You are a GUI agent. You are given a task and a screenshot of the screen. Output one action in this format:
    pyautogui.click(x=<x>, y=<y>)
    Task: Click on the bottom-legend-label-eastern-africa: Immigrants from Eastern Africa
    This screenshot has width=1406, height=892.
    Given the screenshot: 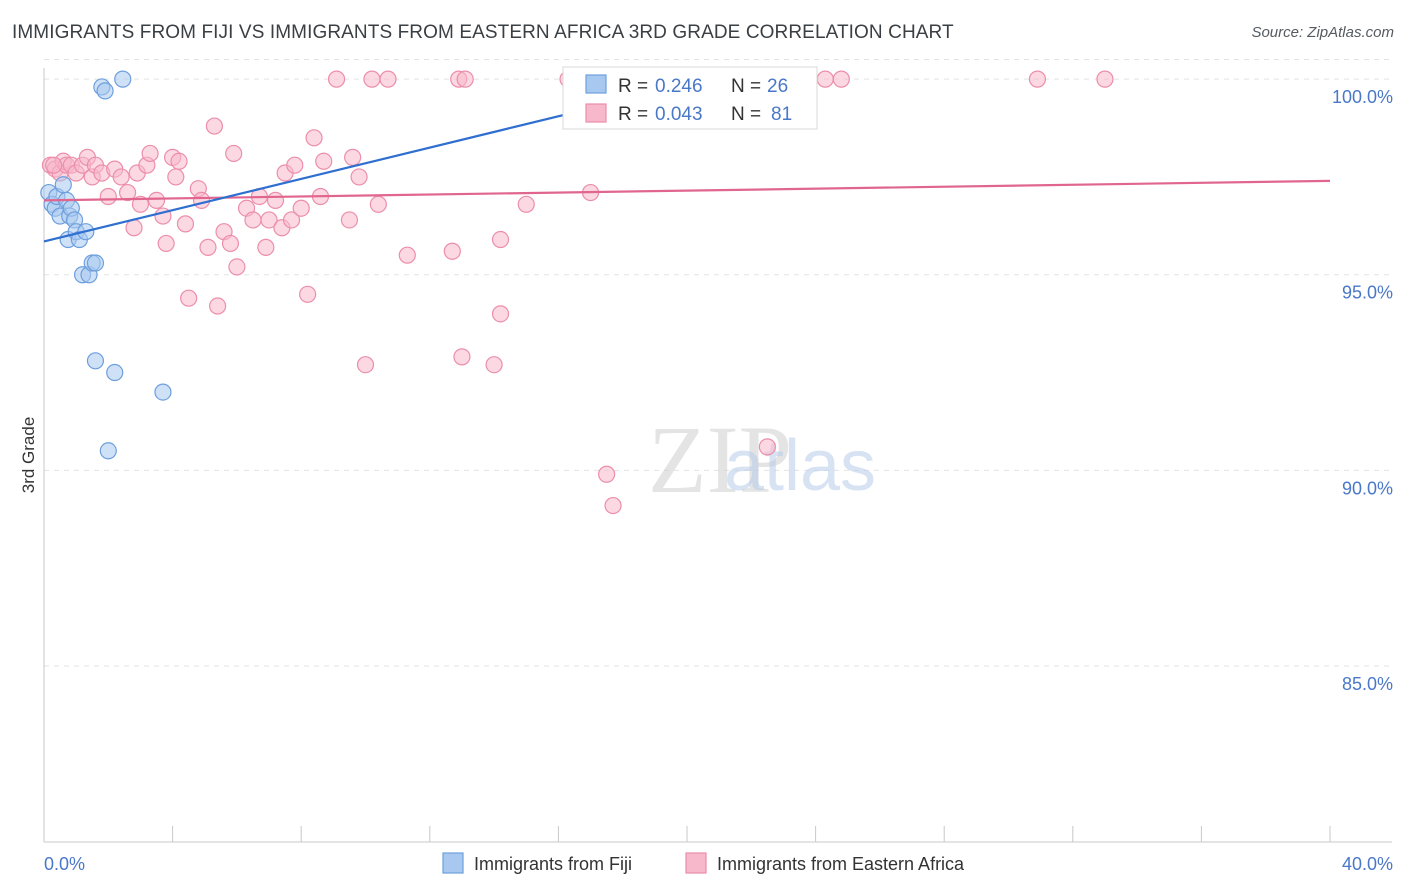 What is the action you would take?
    pyautogui.click(x=841, y=864)
    